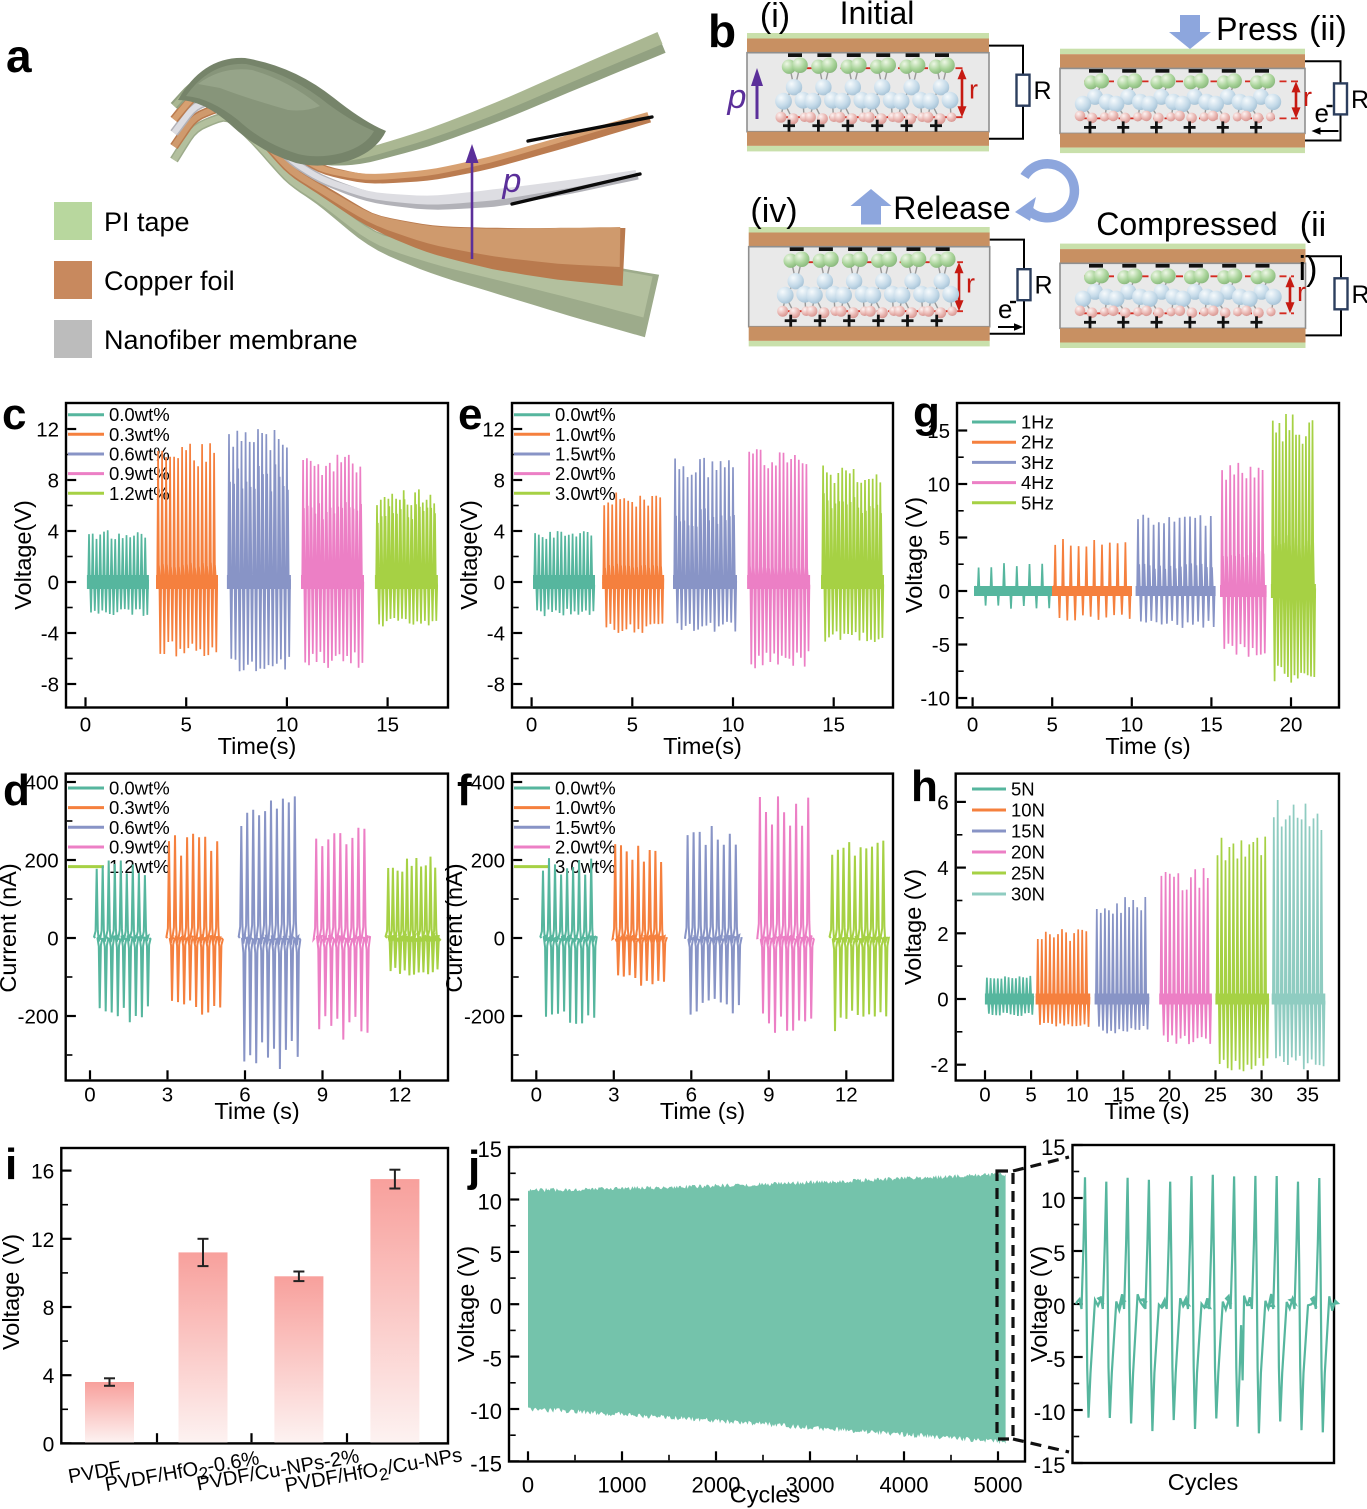  What do you see at coordinates (169, 281) in the screenshot?
I see `svg-text: Copper foil` at bounding box center [169, 281].